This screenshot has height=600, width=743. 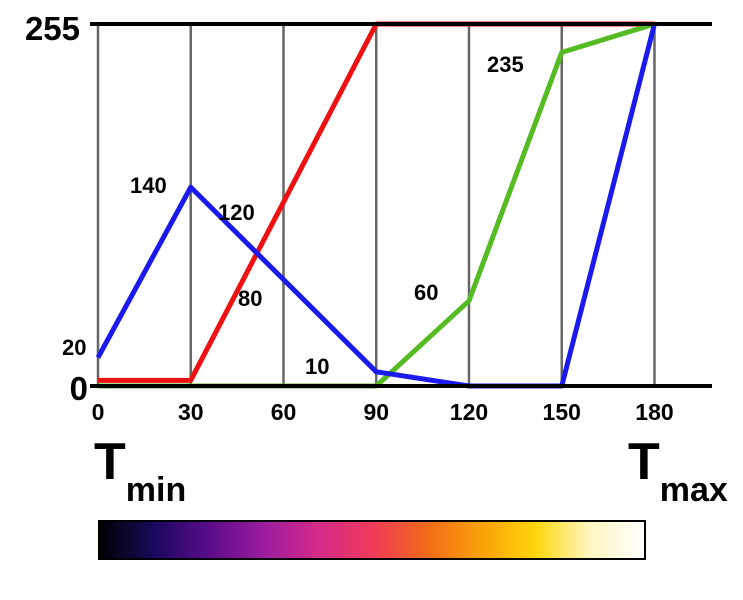 I want to click on tmax-label: Tmax, so click(x=678, y=471).